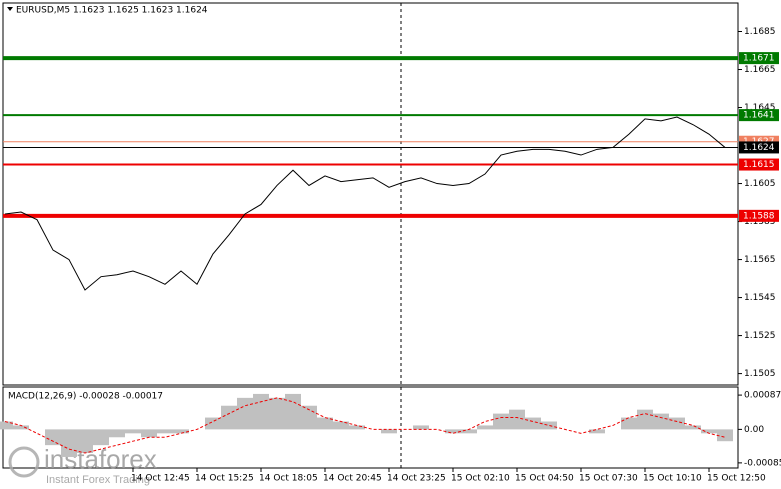 The width and height of the screenshot is (781, 489). What do you see at coordinates (112, 11) in the screenshot?
I see `chart-title: EURUSD,M5 1.1623 1.1625 1.1623 1.1624` at bounding box center [112, 11].